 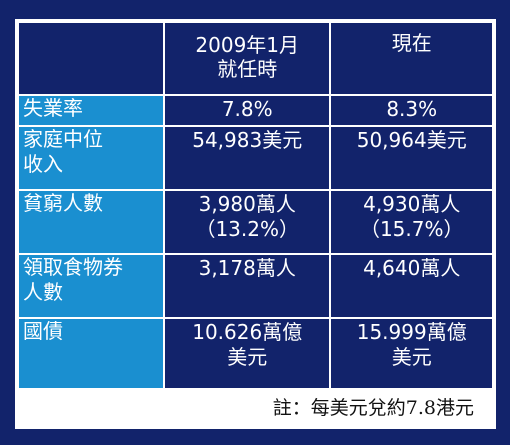 What do you see at coordinates (43, 331) in the screenshot?
I see `cell-text: 國債` at bounding box center [43, 331].